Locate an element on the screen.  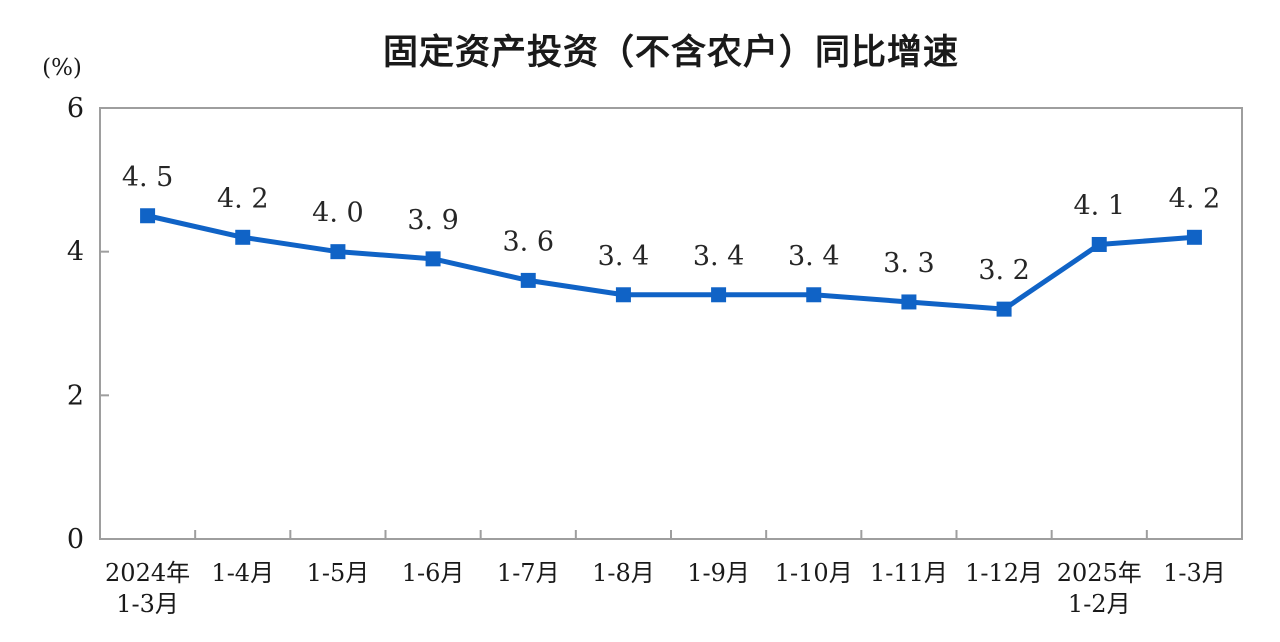
data-line is located at coordinates (671, 262).